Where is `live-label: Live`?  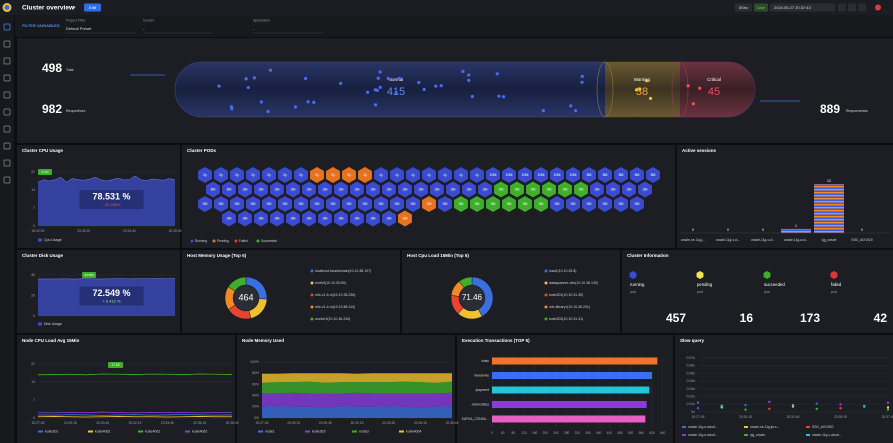 live-label: Live is located at coordinates (761, 7).